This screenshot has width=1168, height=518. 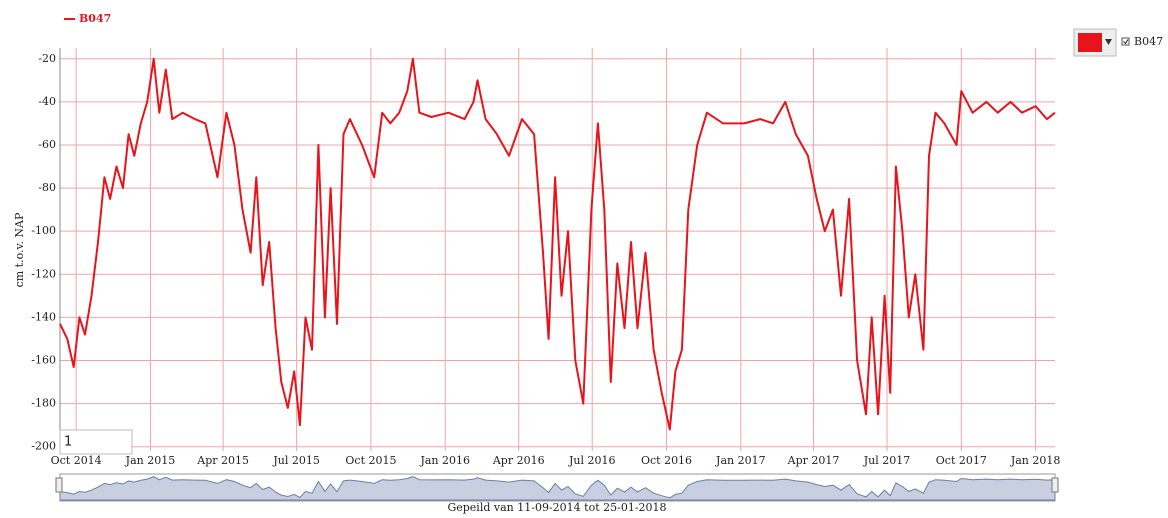 I want to click on y-tick-label: -120, so click(x=43, y=273).